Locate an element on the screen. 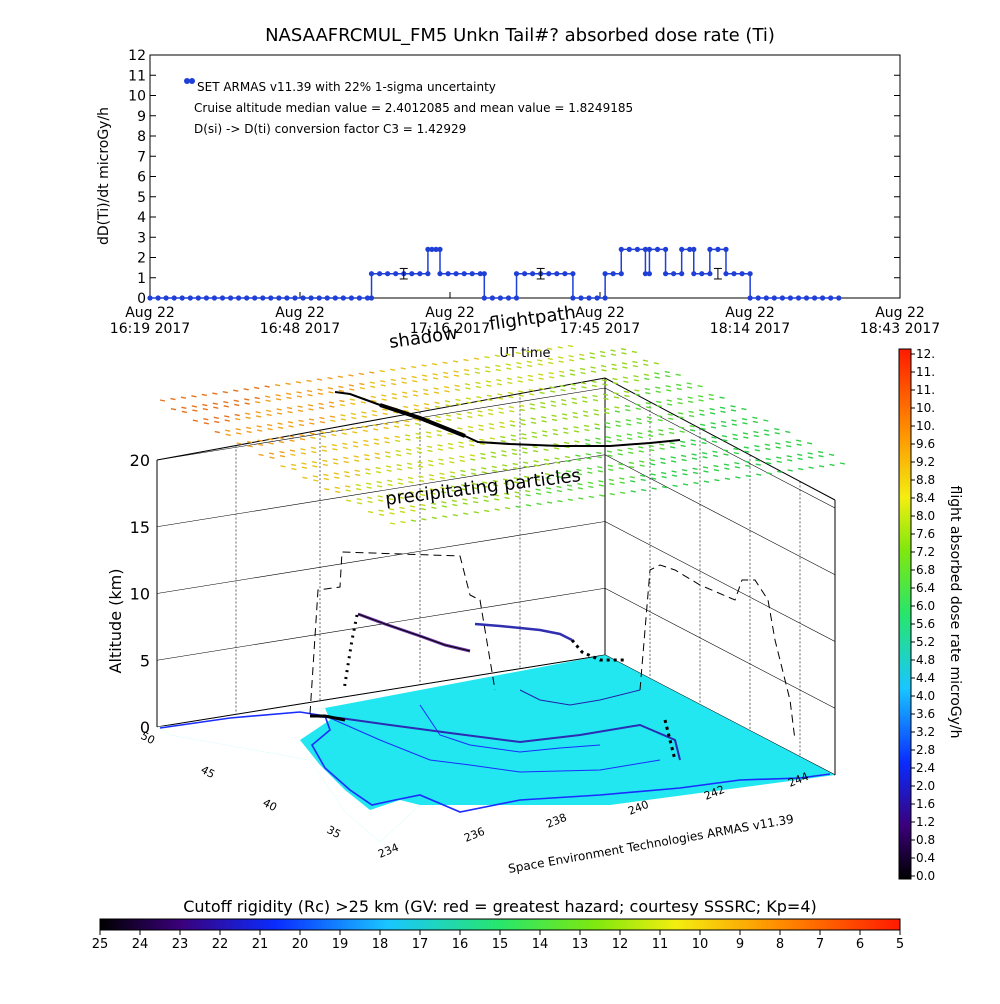 This screenshot has height=1004, width=1000. dose-colorbar-tick-label: 2.4 is located at coordinates (925, 768).